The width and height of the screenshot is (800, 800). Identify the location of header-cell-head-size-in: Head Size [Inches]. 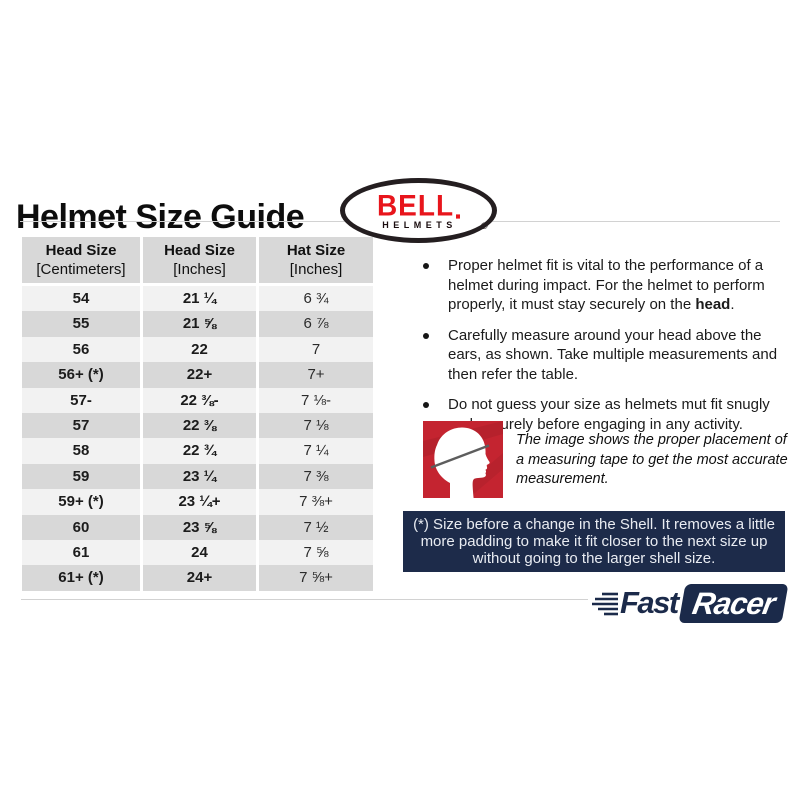
(199, 260).